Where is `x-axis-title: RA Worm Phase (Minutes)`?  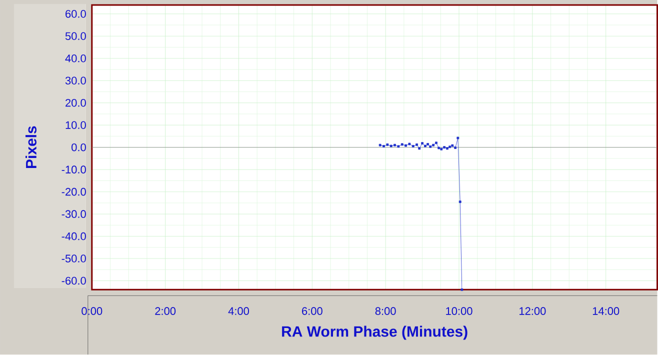
x-axis-title: RA Worm Phase (Minutes) is located at coordinates (375, 333).